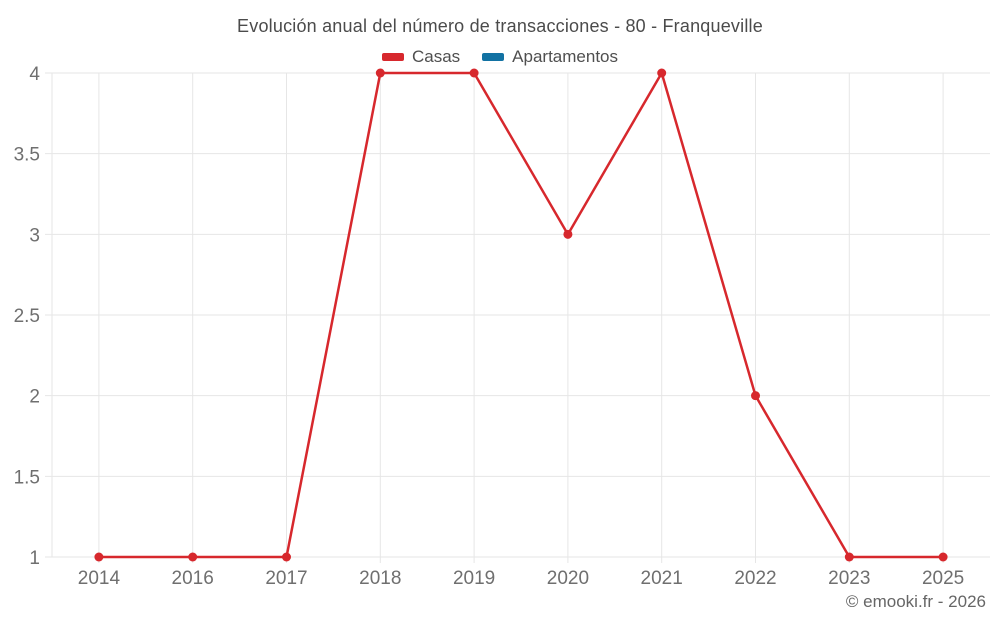  Describe the element at coordinates (565, 56) in the screenshot. I see `legend-label-apartamentos: Apartamentos` at that location.